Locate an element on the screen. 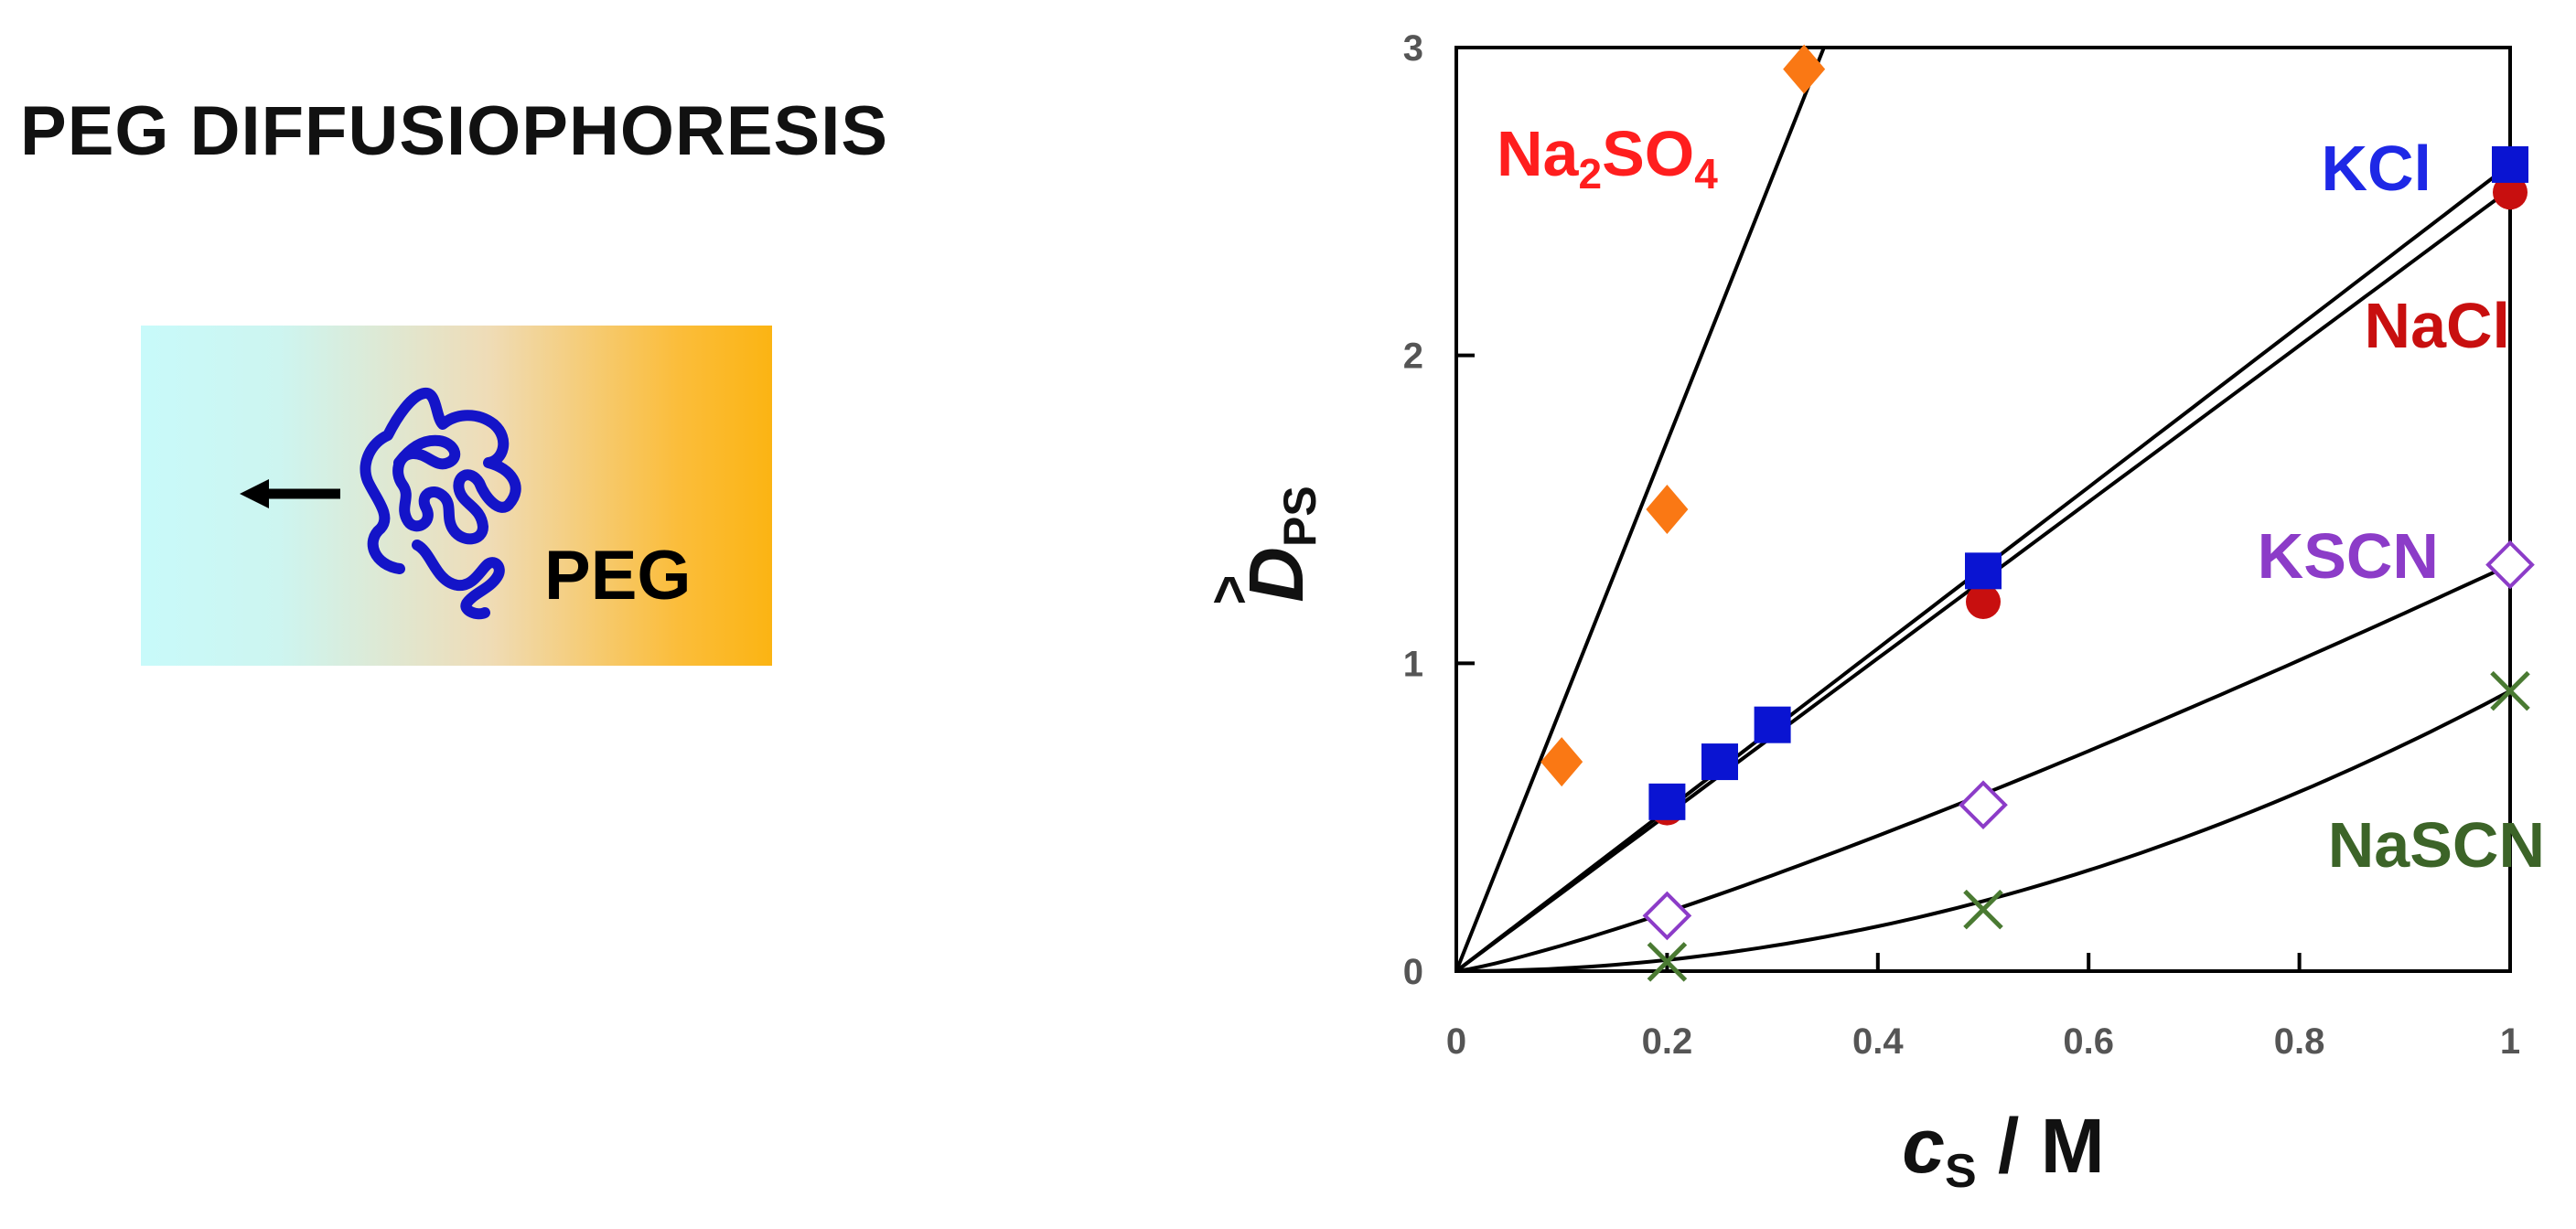  y-axis-title: DPS ^ is located at coordinates (1269, 558).